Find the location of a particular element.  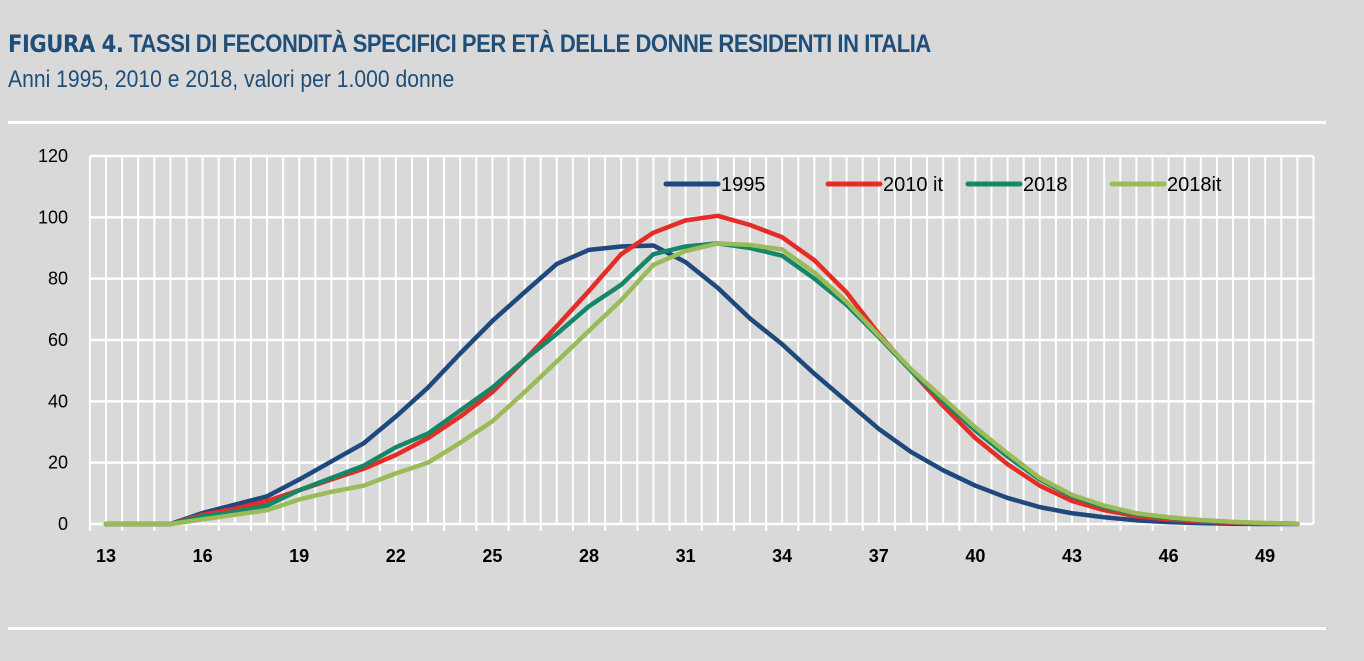

x-tick-label: 22 is located at coordinates (396, 556).